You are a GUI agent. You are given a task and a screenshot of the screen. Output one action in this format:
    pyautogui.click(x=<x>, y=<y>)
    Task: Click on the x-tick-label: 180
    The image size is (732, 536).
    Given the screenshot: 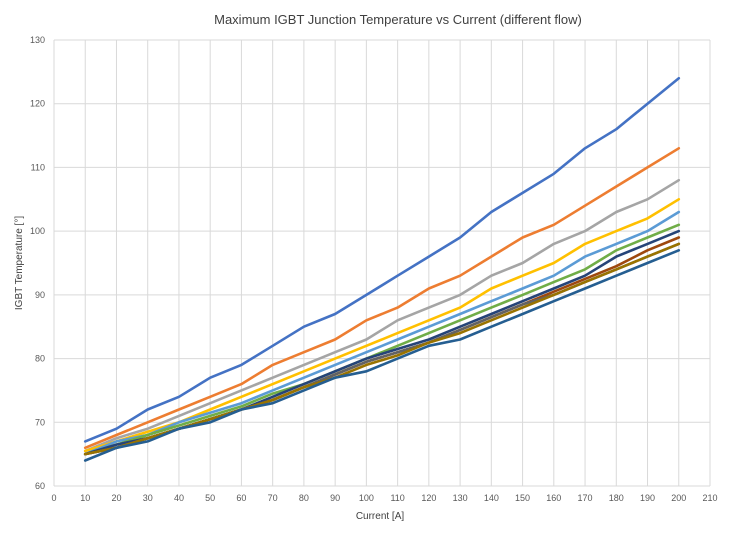 What is the action you would take?
    pyautogui.click(x=616, y=498)
    